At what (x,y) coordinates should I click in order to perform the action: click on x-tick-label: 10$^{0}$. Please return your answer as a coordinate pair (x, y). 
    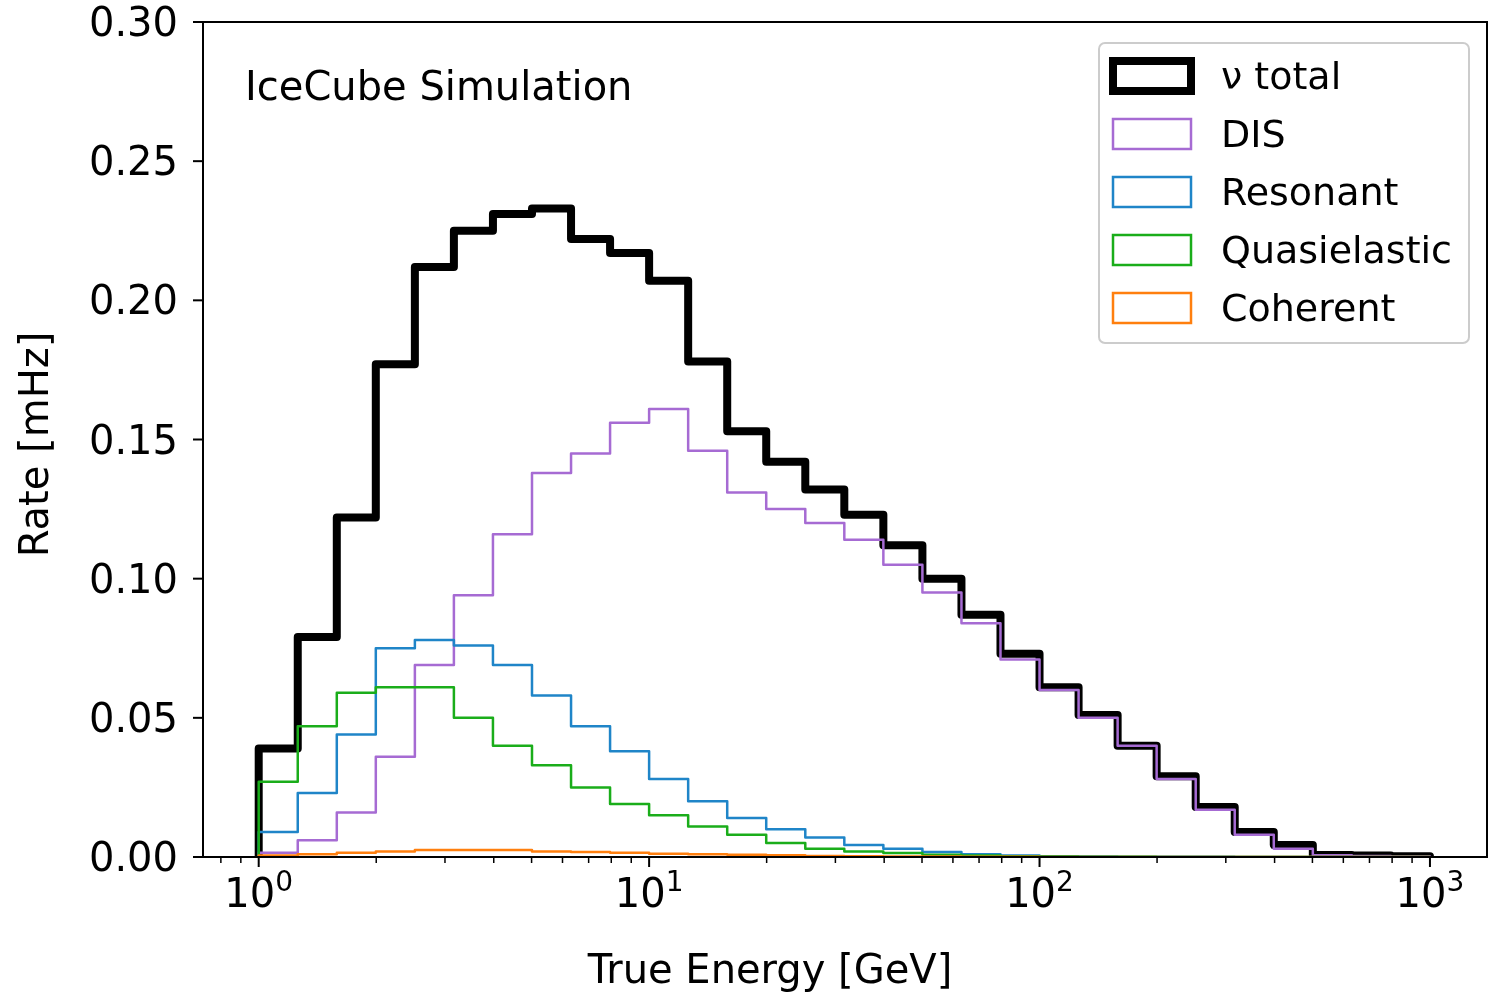
    Looking at the image, I should click on (259, 890).